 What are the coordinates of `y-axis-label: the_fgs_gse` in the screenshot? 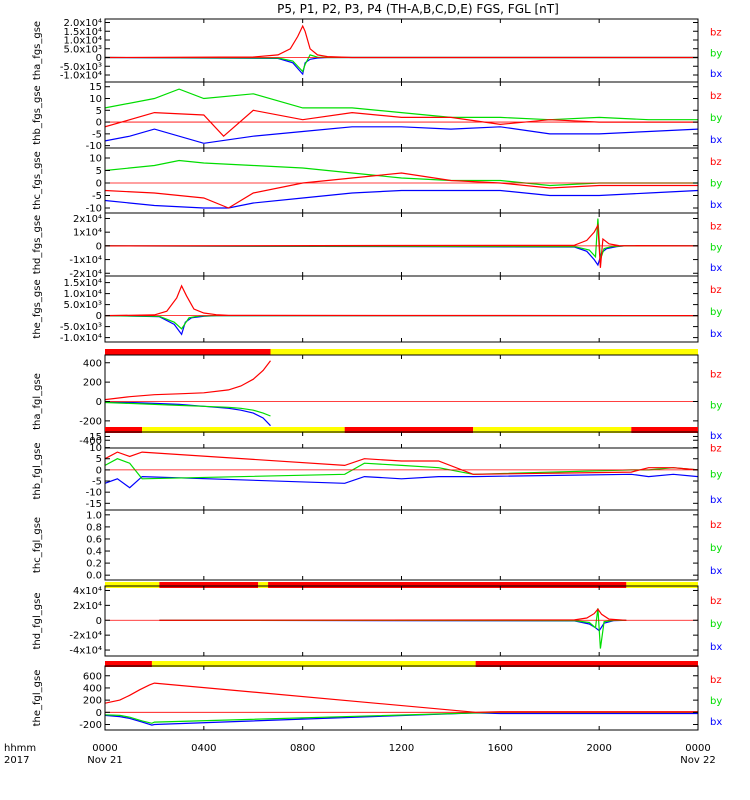 It's located at (37, 308).